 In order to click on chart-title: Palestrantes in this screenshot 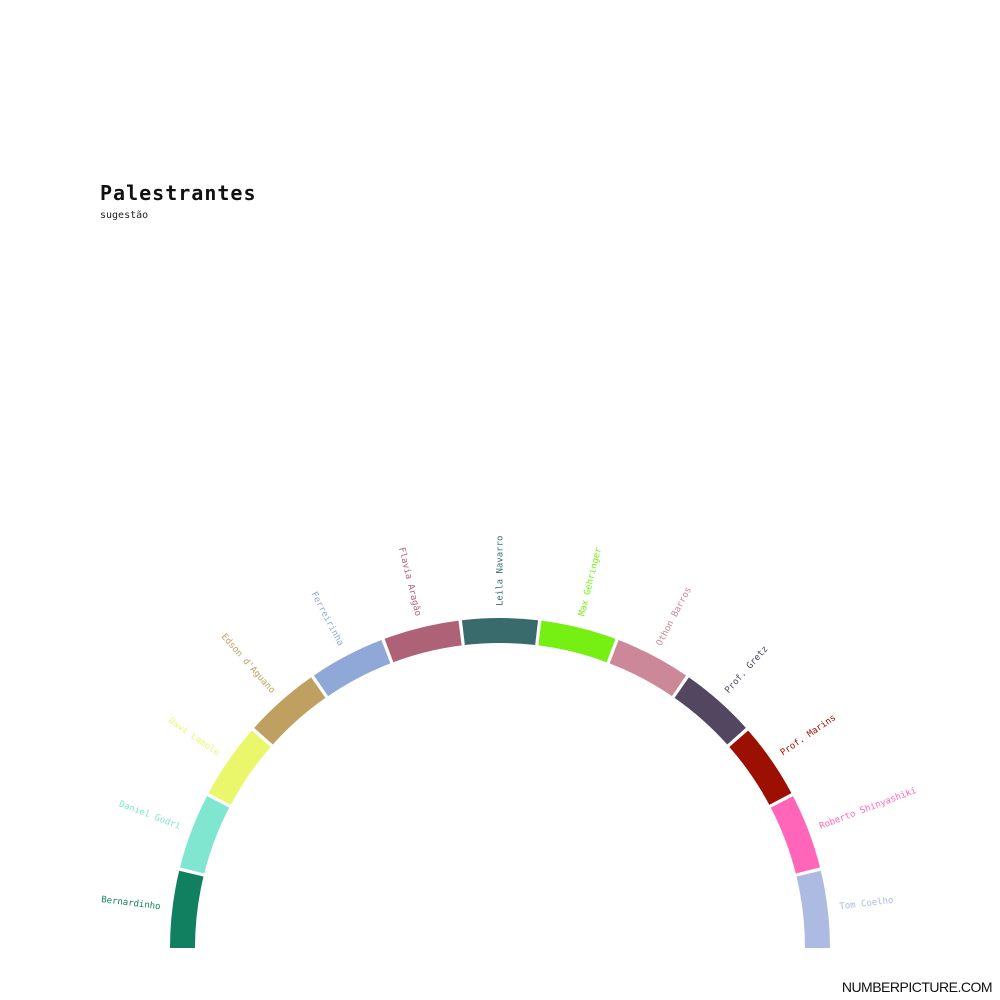, I will do `click(178, 193)`.